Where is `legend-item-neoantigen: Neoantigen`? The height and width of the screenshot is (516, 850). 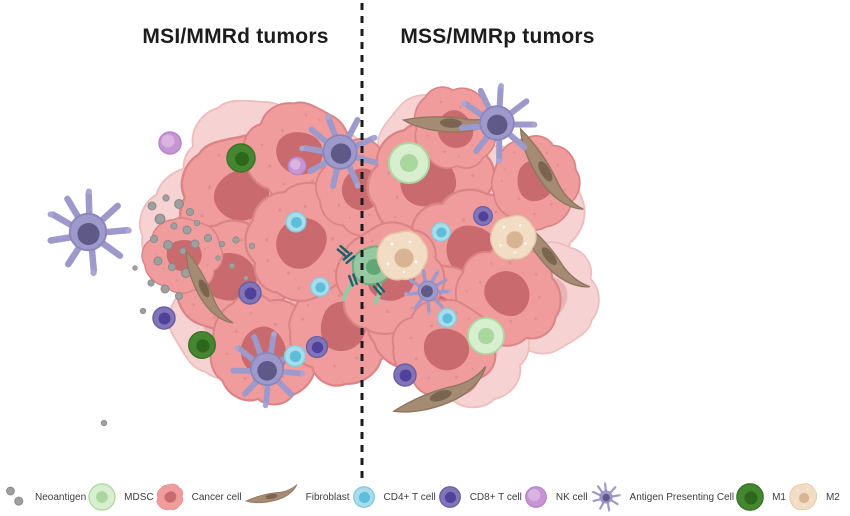
legend-item-neoantigen: Neoantigen is located at coordinates (45, 497).